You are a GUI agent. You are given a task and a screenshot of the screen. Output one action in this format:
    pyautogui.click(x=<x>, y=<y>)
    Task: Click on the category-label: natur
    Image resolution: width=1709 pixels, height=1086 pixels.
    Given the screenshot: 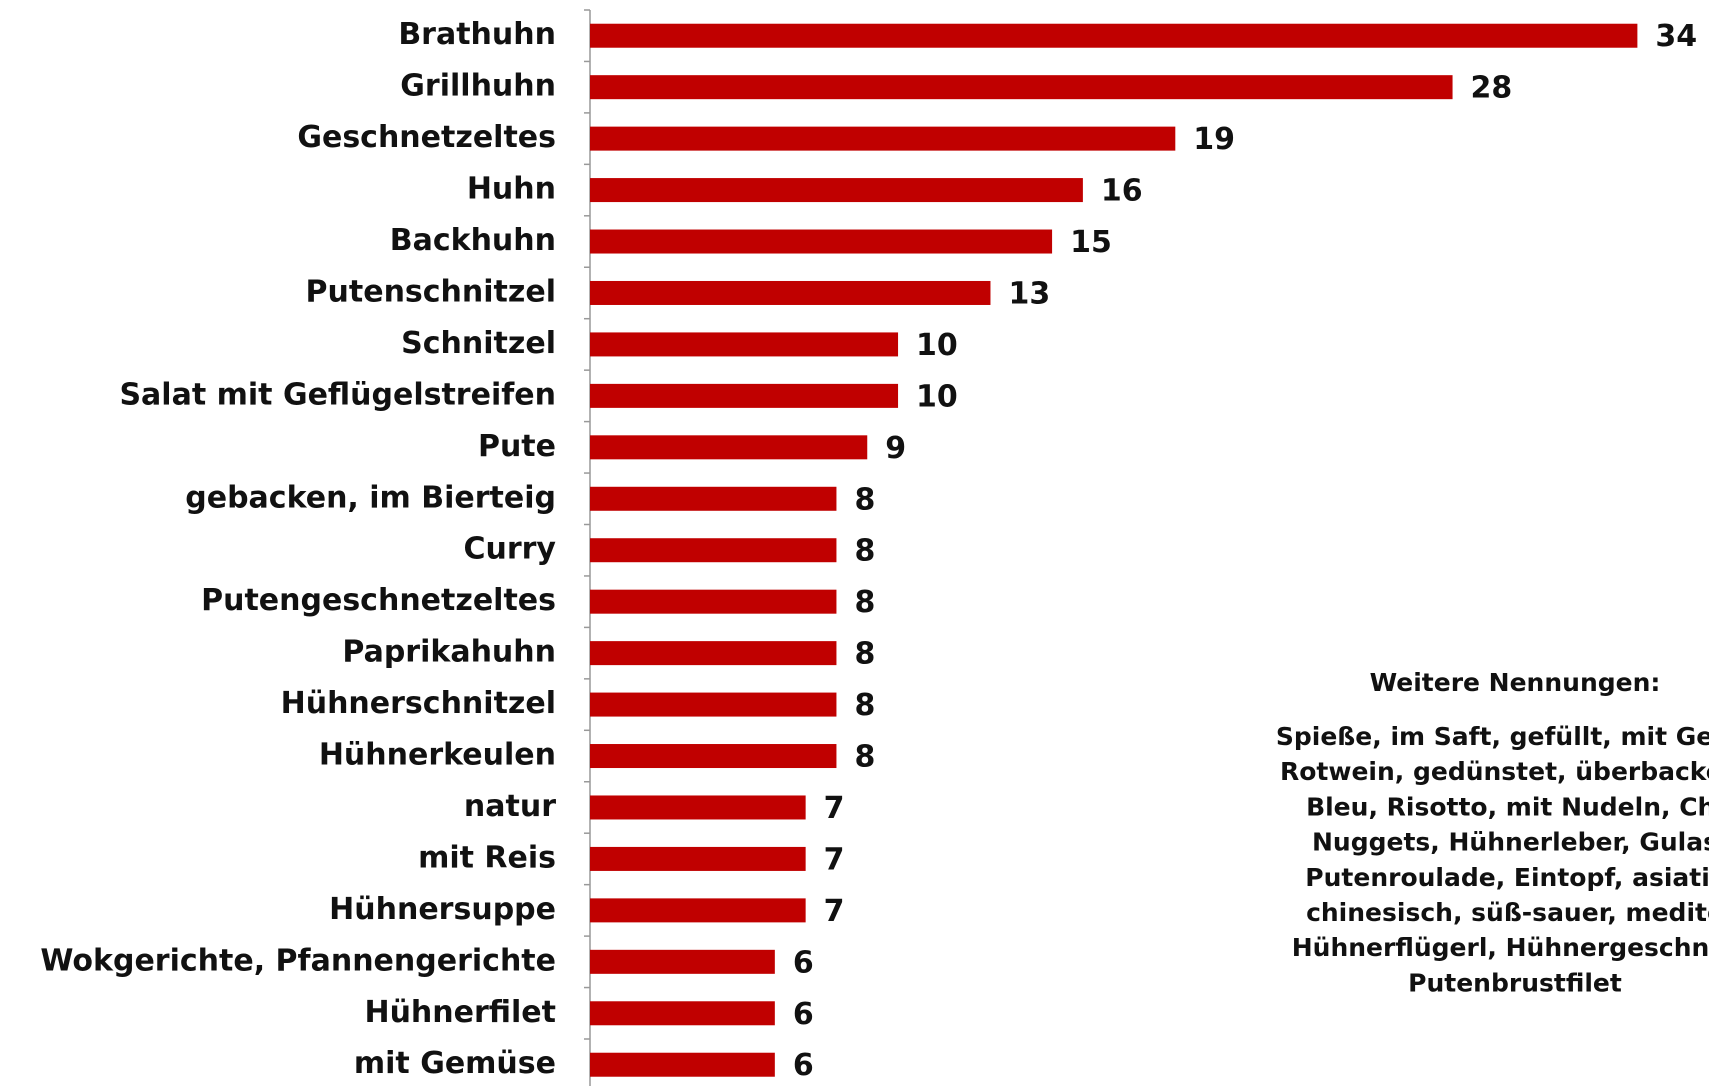 What is the action you would take?
    pyautogui.click(x=510, y=806)
    